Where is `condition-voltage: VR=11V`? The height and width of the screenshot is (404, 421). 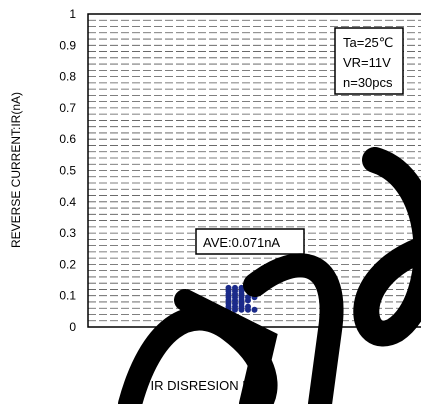
condition-voltage: VR=11V is located at coordinates (367, 62).